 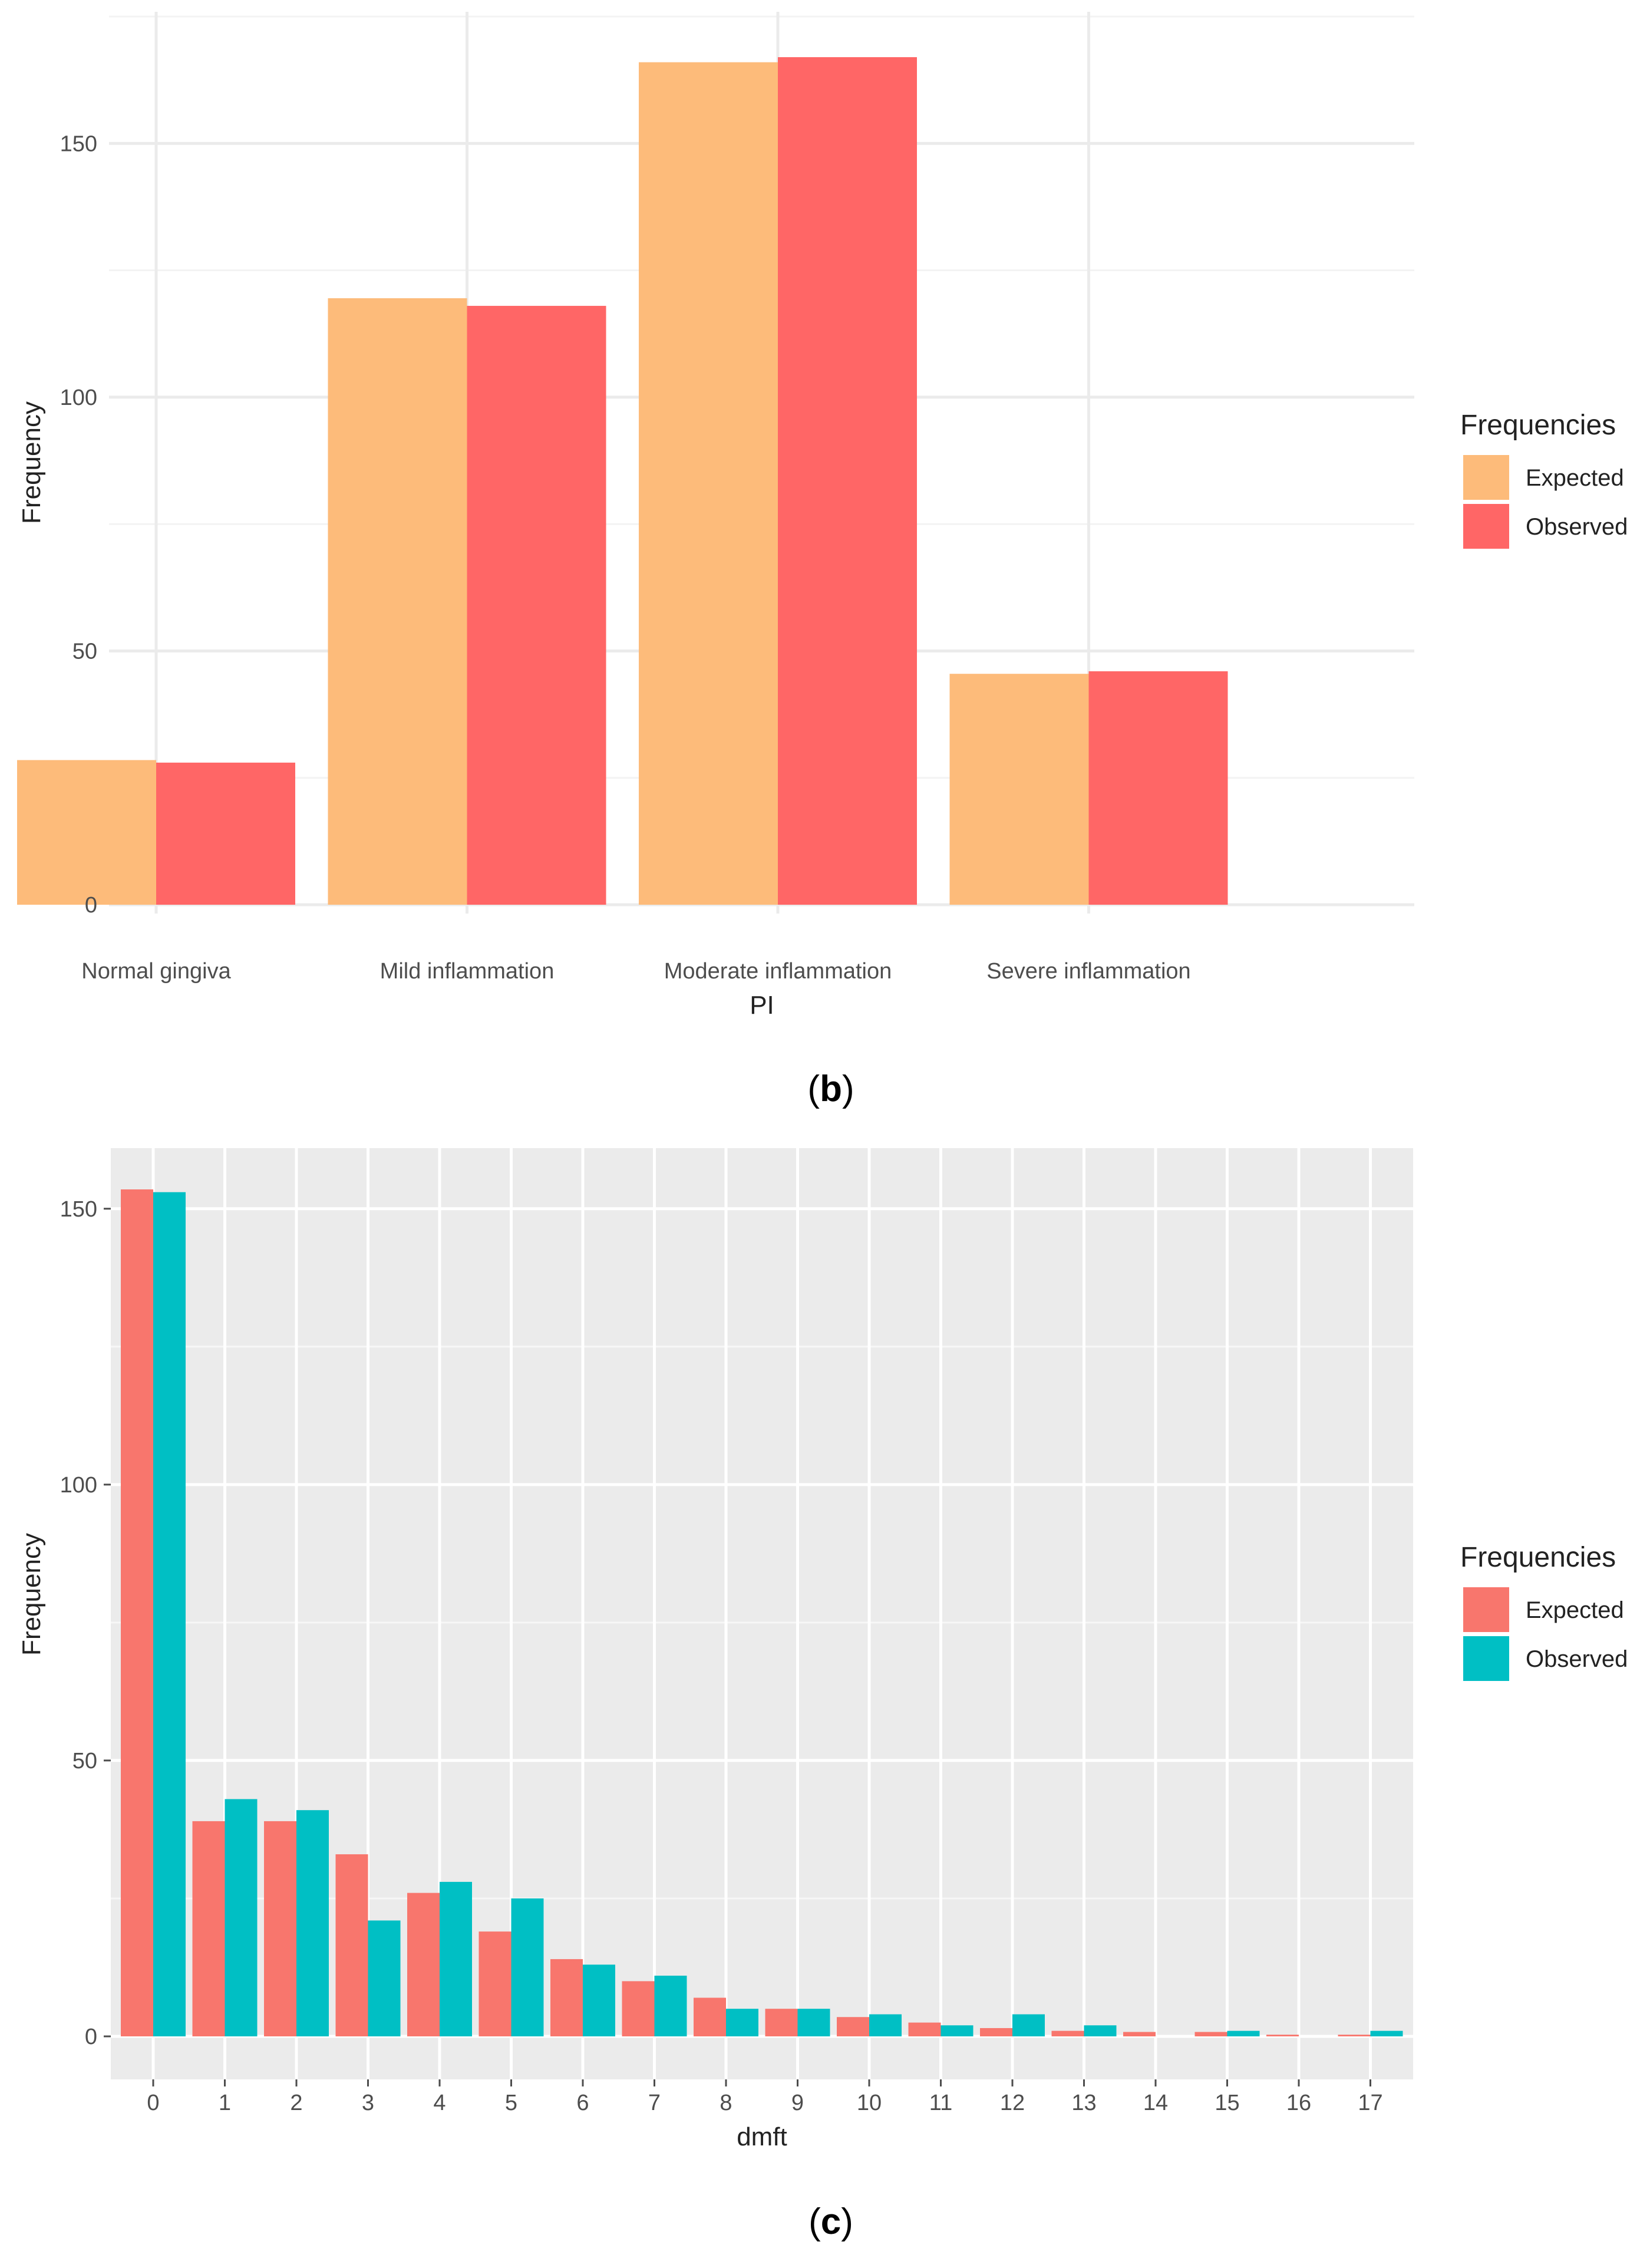 I want to click on chart-c-panel-label: (c), so click(x=831, y=2221).